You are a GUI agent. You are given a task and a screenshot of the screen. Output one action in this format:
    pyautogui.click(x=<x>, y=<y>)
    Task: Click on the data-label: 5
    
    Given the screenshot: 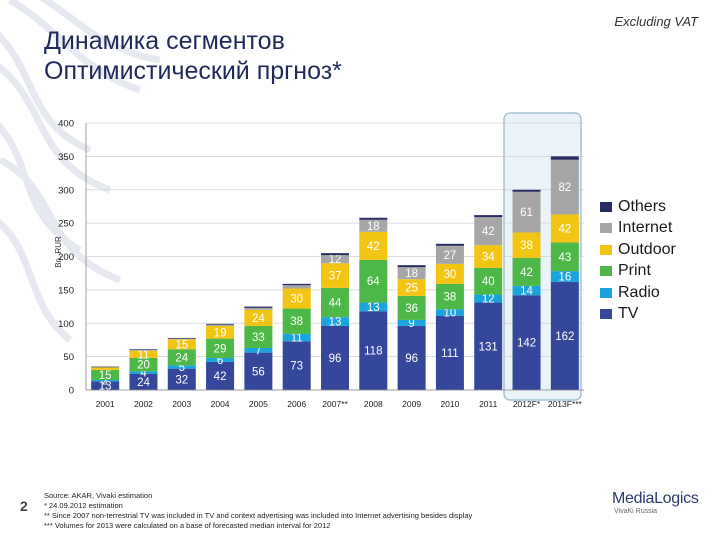 What is the action you would take?
    pyautogui.click(x=182, y=368)
    